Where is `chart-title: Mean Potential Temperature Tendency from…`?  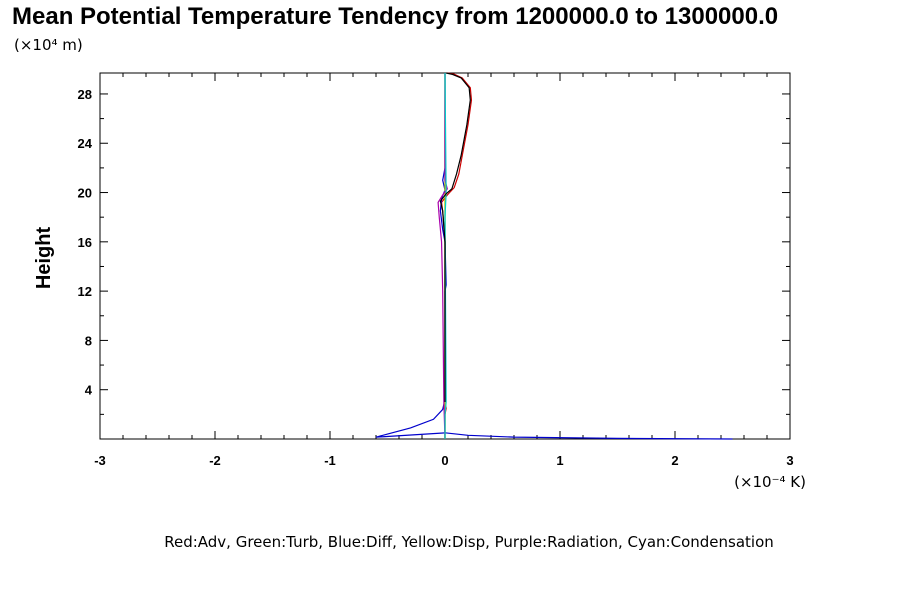 chart-title: Mean Potential Temperature Tendency from… is located at coordinates (395, 16).